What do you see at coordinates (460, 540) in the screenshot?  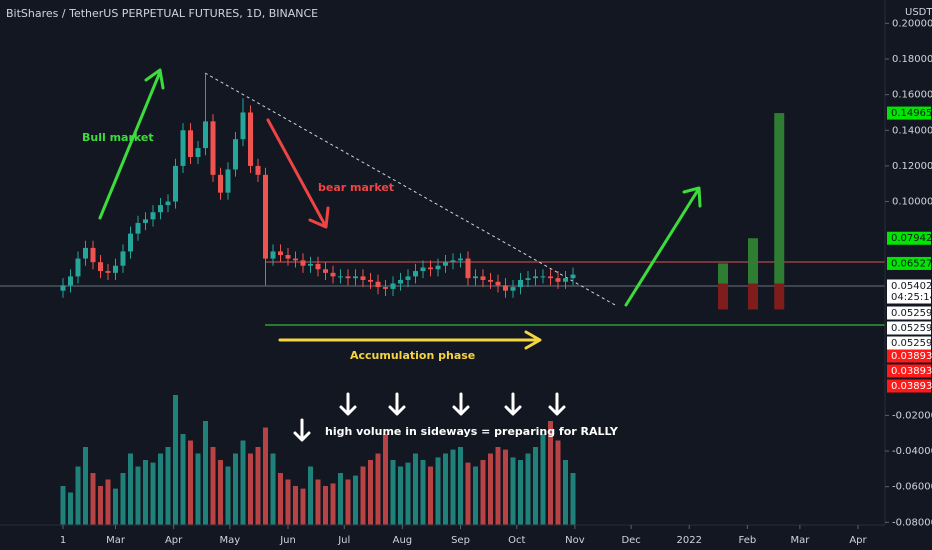 I see `x-tick-label: Sep` at bounding box center [460, 540].